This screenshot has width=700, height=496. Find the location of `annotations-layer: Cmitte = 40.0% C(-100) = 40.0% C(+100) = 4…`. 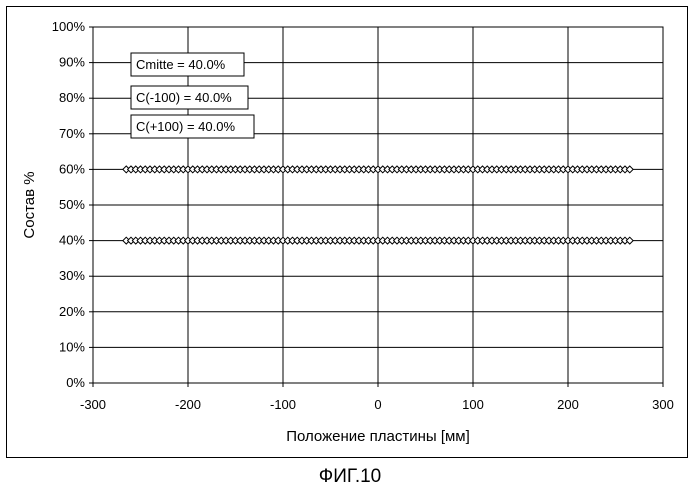

annotations-layer: Cmitte = 40.0% C(-100) = 40.0% C(+100) = 4… is located at coordinates (192, 95).